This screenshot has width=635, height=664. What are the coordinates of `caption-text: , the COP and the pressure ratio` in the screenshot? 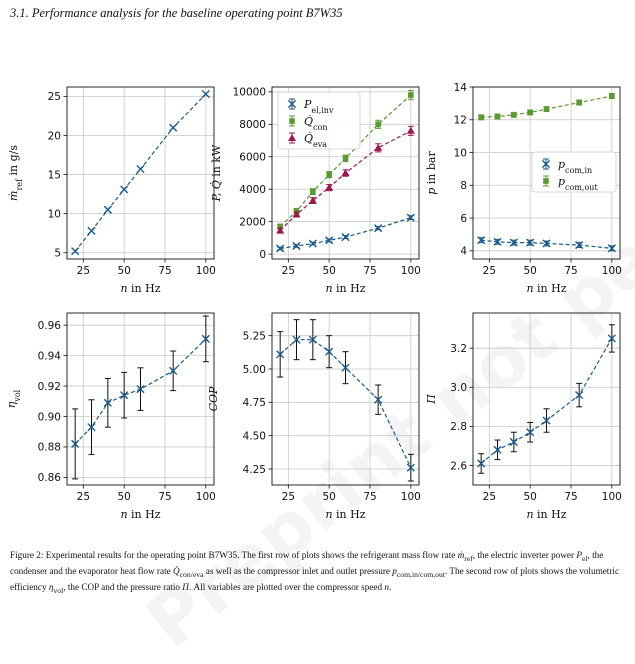 It's located at (123, 586).